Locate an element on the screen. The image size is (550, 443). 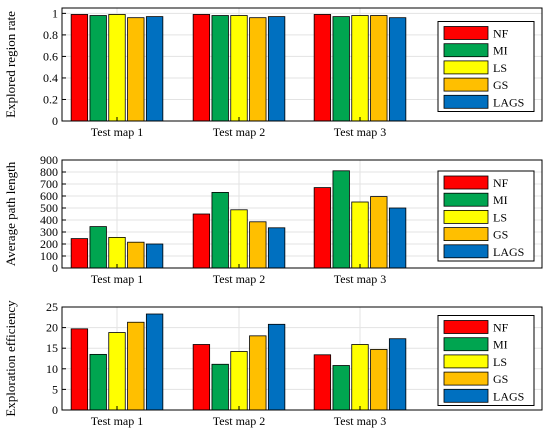
y-tick-label: 0.2 is located at coordinates (50, 99).